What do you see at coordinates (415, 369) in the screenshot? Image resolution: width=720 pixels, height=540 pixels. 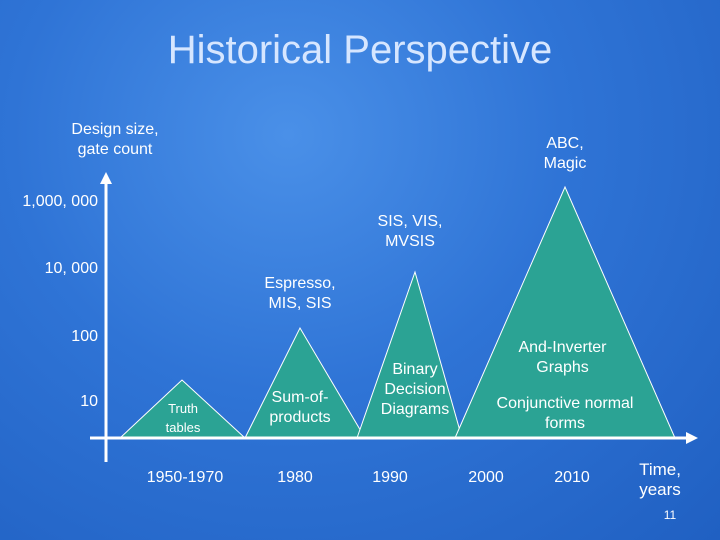 I see `bdd-label-line1: Binary` at bounding box center [415, 369].